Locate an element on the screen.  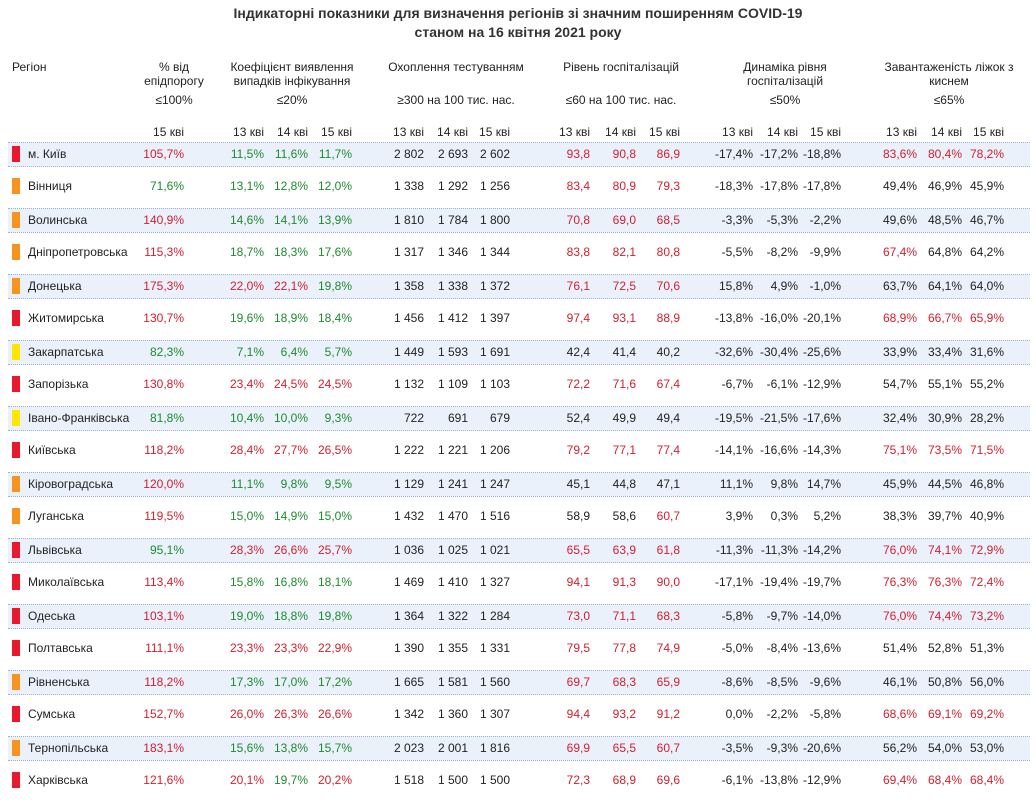
test-value-d14: 1 784 is located at coordinates (452, 220).